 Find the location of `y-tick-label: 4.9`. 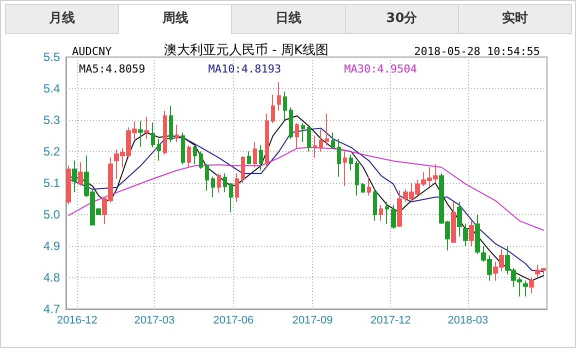

y-tick-label: 4.9 is located at coordinates (51, 246).